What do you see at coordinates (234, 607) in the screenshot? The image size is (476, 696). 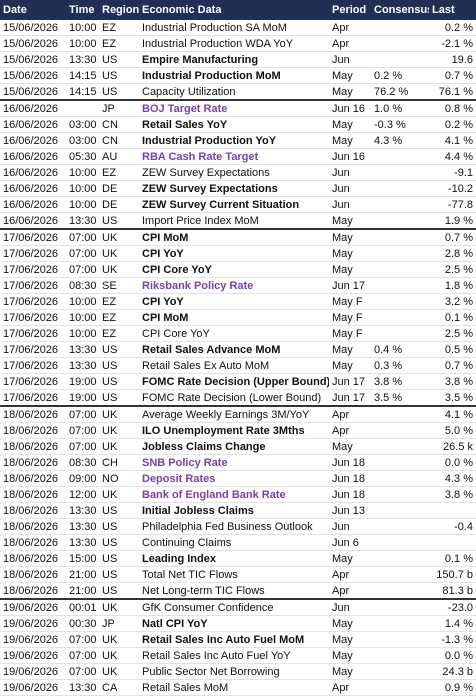 I see `cell-event: GfK Consumer Confidence` at bounding box center [234, 607].